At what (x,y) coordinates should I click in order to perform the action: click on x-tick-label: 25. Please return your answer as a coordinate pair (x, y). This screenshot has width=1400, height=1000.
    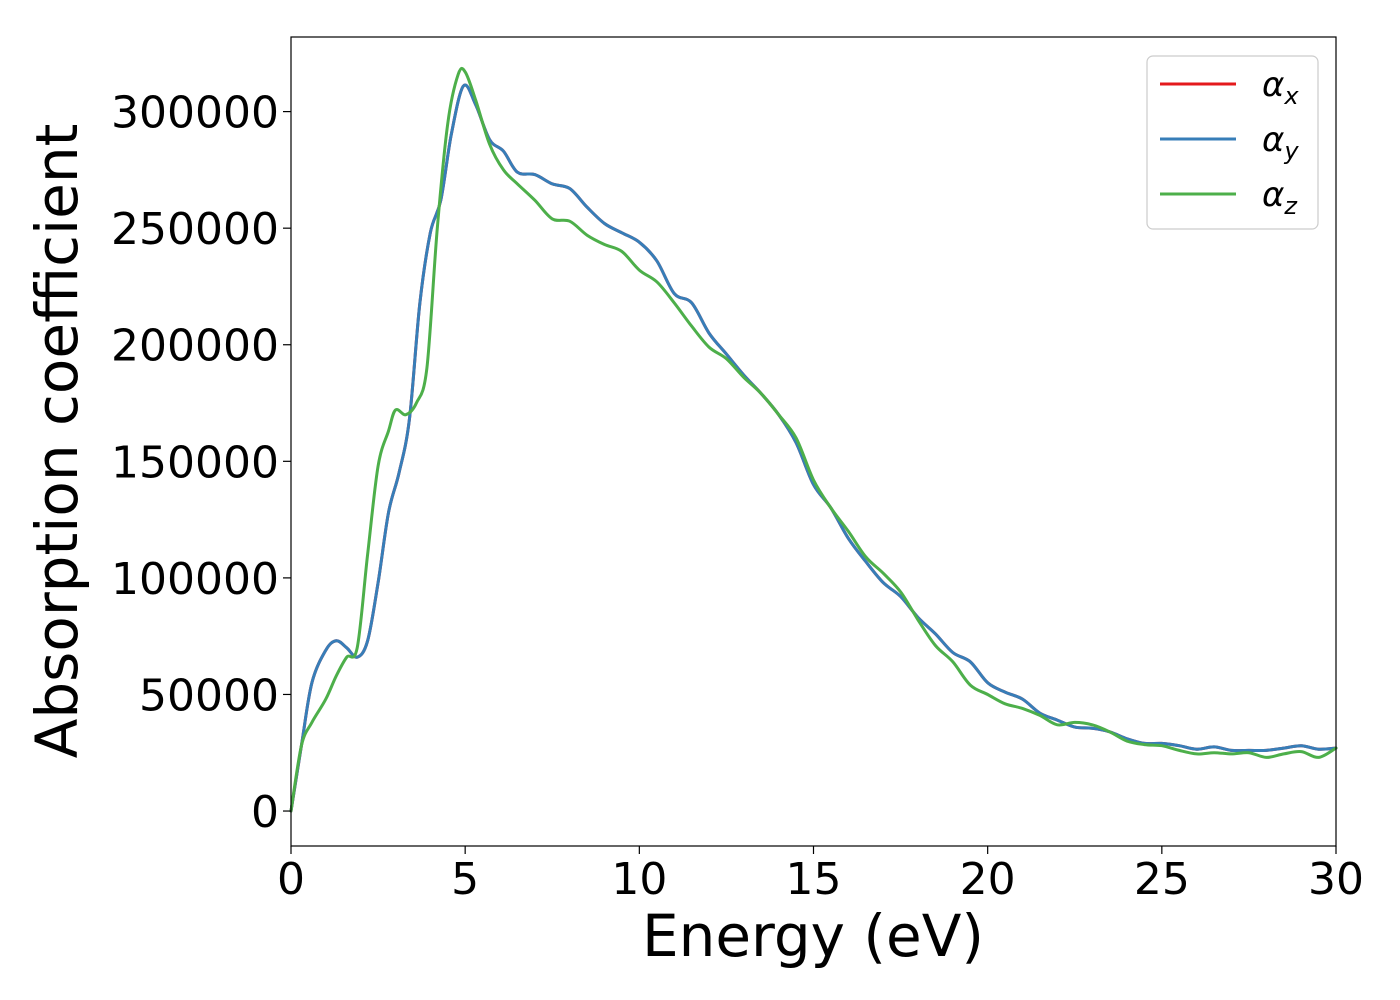
    Looking at the image, I should click on (1162, 879).